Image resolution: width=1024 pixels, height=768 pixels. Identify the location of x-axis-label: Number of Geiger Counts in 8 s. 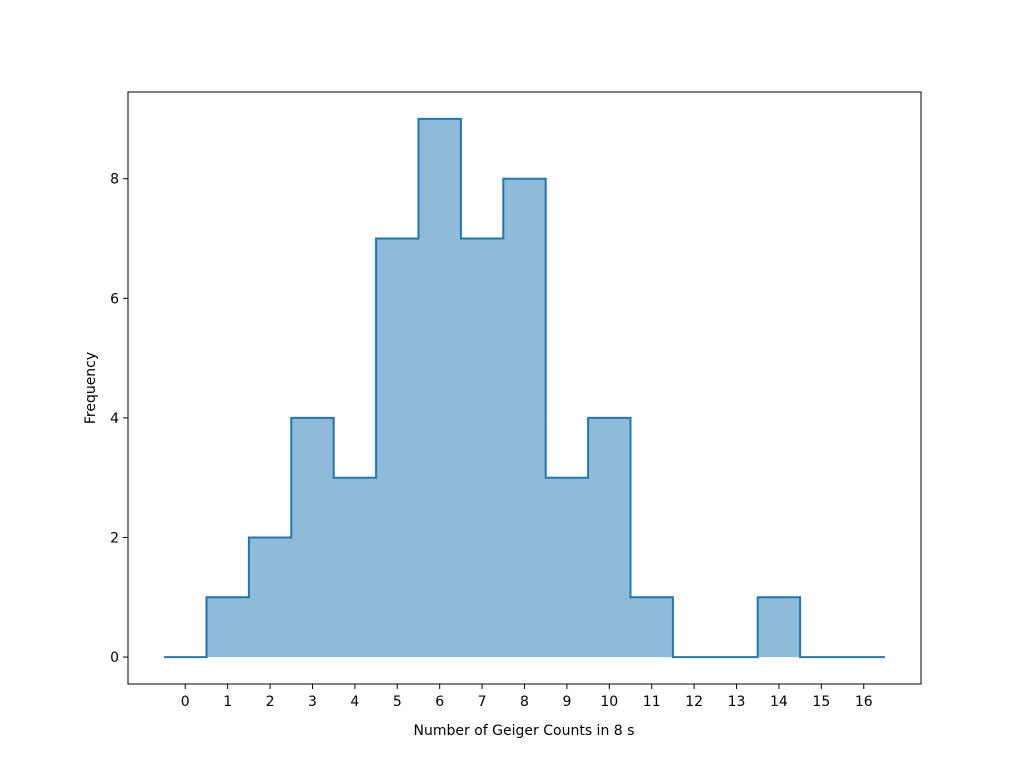
(524, 731).